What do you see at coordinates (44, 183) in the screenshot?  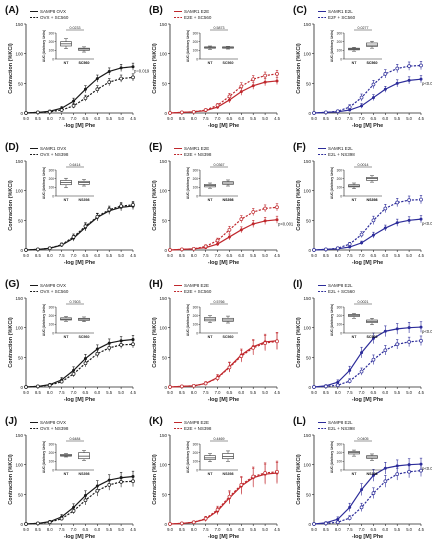 I see `inset-y-axis-label: AUC (Arbitrary Units)` at bounding box center [44, 183].